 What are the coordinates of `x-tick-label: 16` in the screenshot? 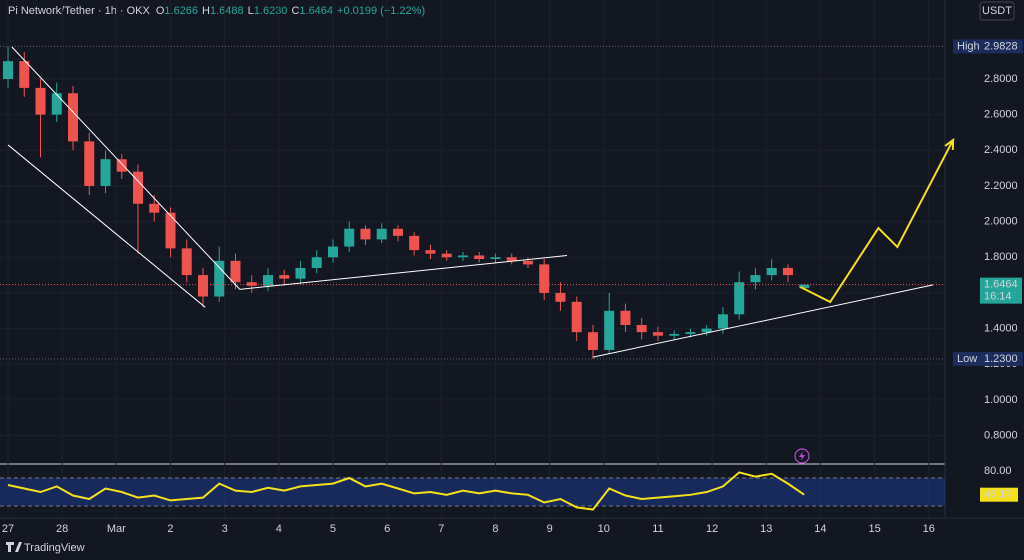 It's located at (929, 529).